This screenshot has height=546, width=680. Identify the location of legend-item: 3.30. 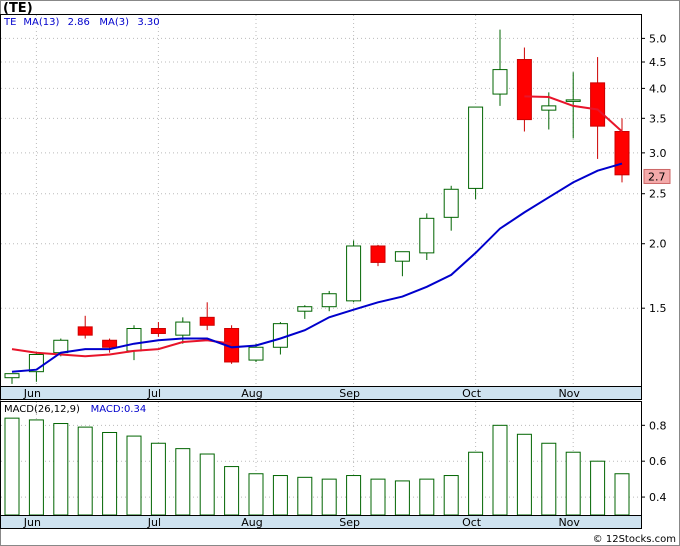
(148, 22).